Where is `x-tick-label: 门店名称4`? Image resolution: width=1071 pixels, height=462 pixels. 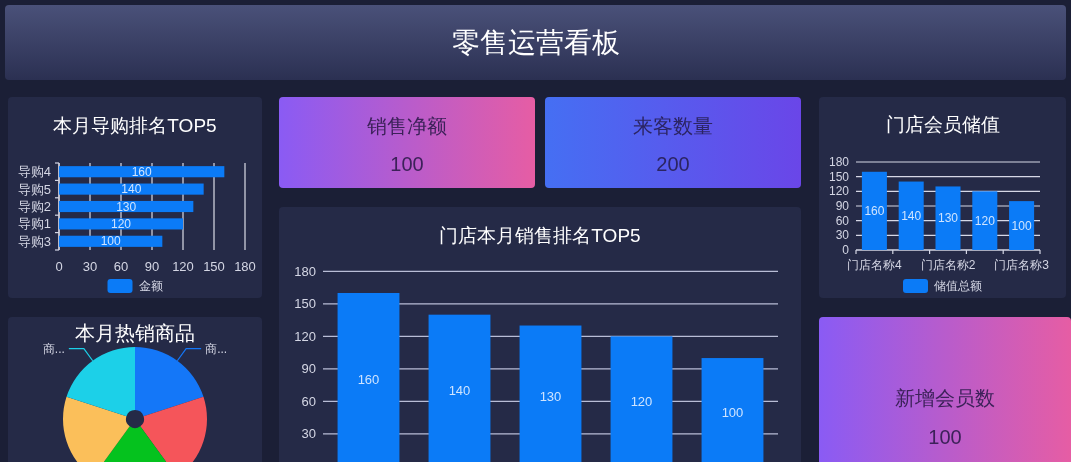
x-tick-label: 门店名称4 is located at coordinates (875, 265).